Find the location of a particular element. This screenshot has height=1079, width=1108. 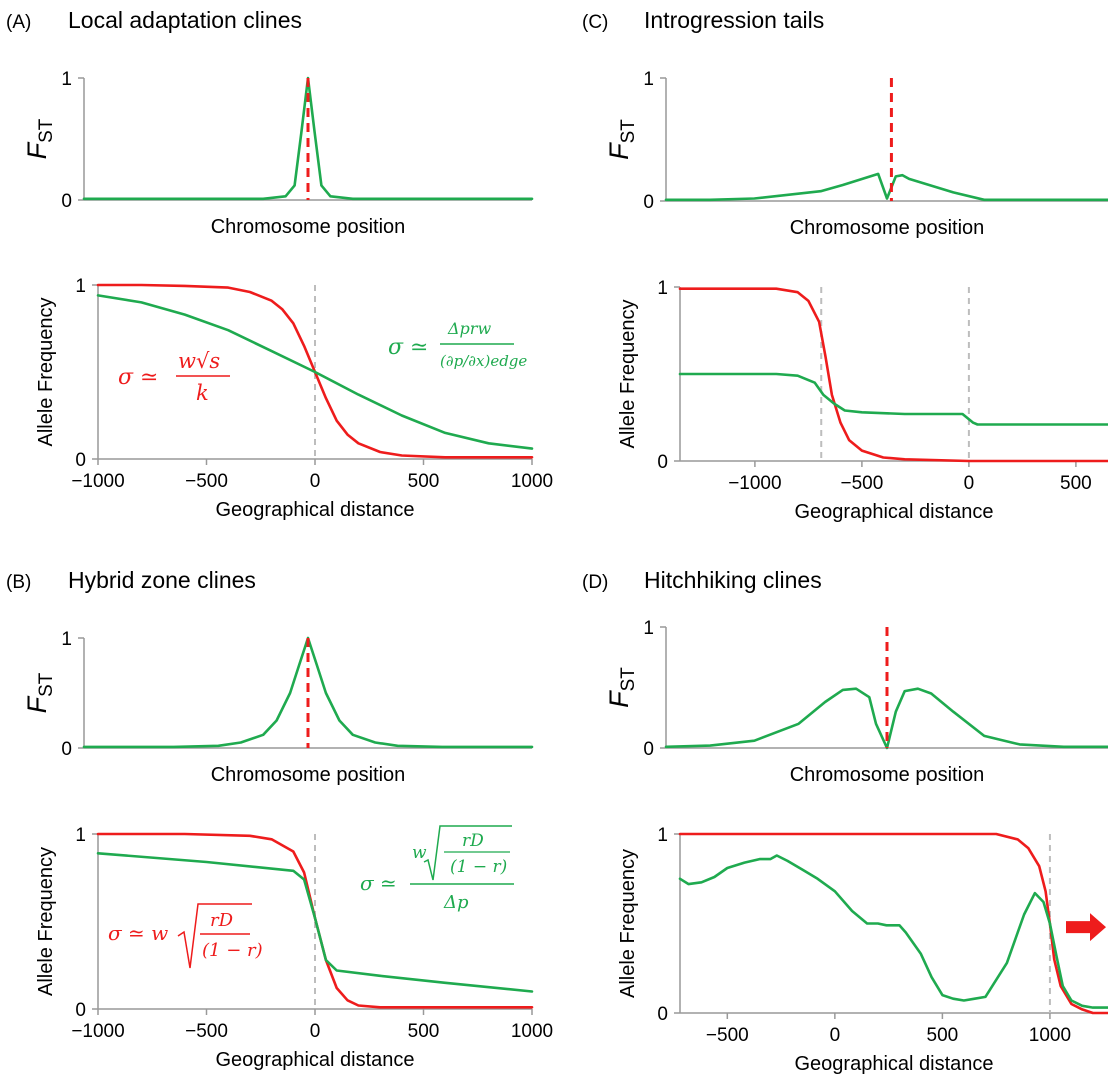

a_allele-x-axis-label: Geographical distance is located at coordinates (314, 510).